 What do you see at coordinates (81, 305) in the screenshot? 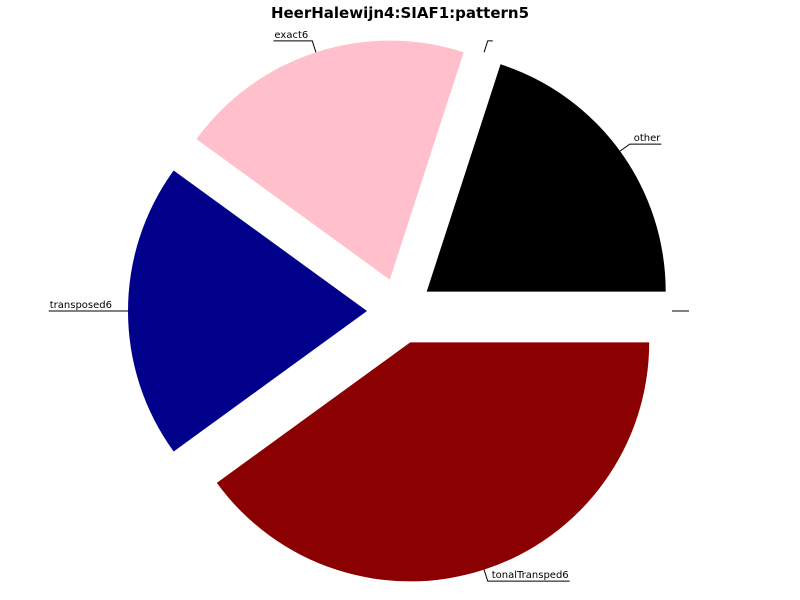
I see `slice-label-transposed6: transposed6` at bounding box center [81, 305].